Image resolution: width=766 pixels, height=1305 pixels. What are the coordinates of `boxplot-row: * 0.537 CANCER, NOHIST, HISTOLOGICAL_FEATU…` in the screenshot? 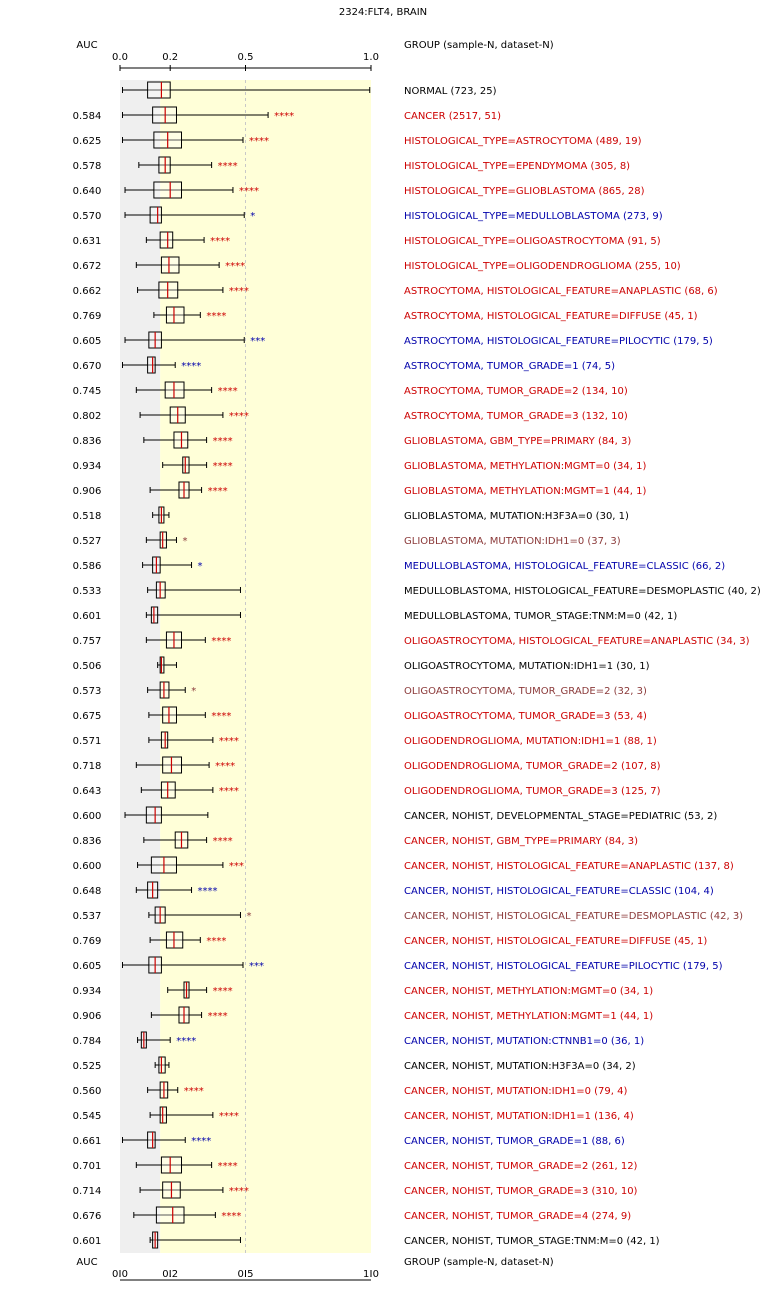 It's located at (408, 915).